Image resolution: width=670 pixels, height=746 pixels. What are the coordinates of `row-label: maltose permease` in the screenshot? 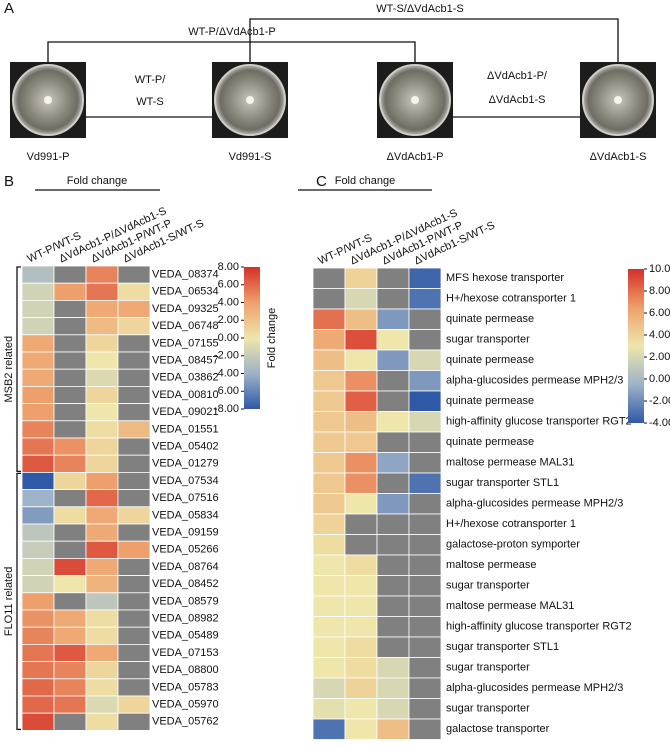 It's located at (491, 565).